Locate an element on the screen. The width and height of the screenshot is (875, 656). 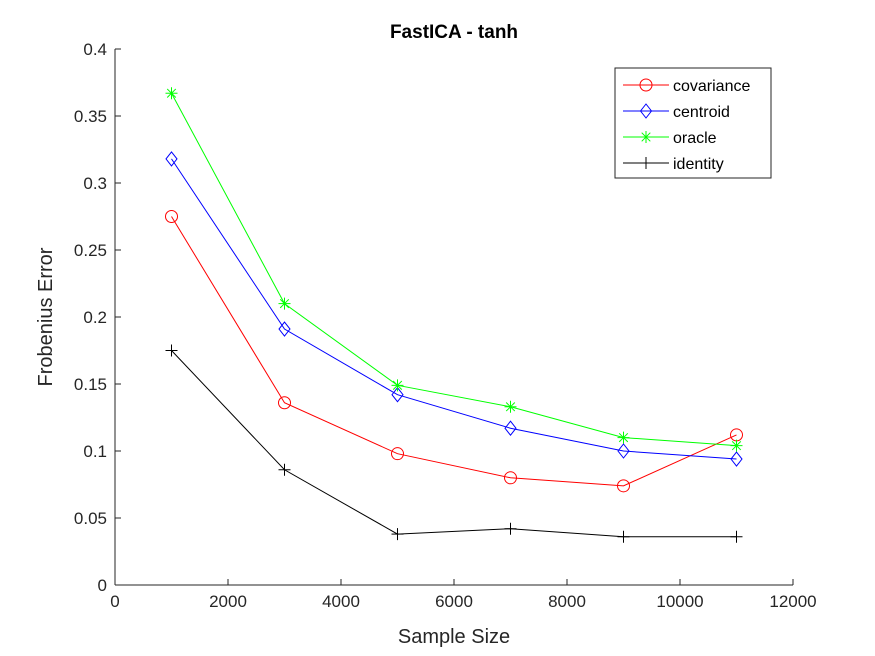
legend-box is located at coordinates (693, 123).